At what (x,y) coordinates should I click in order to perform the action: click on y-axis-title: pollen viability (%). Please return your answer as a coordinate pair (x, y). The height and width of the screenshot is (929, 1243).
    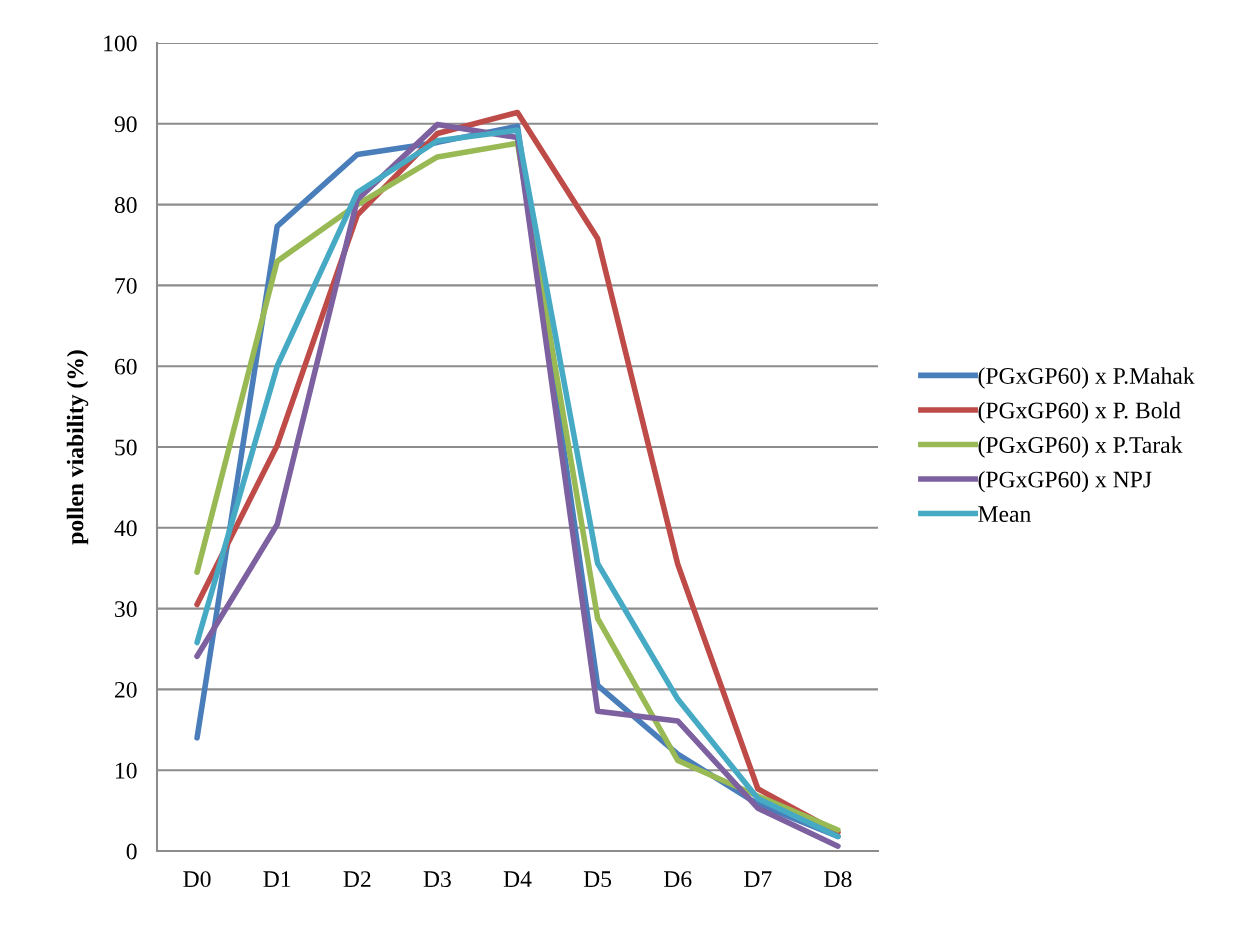
    Looking at the image, I should click on (77, 447).